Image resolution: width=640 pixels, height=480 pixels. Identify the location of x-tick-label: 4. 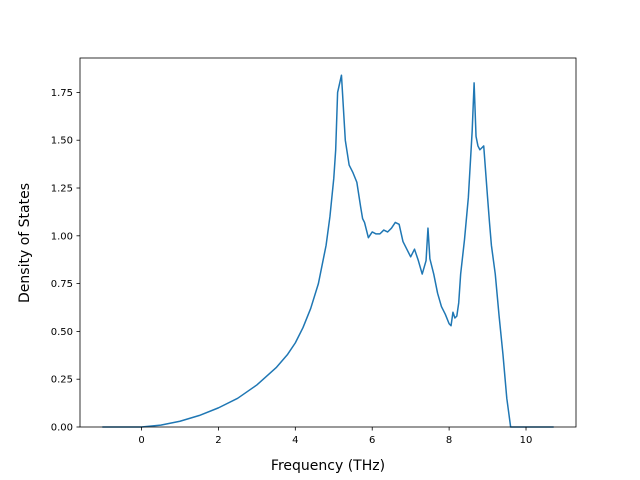
(295, 440).